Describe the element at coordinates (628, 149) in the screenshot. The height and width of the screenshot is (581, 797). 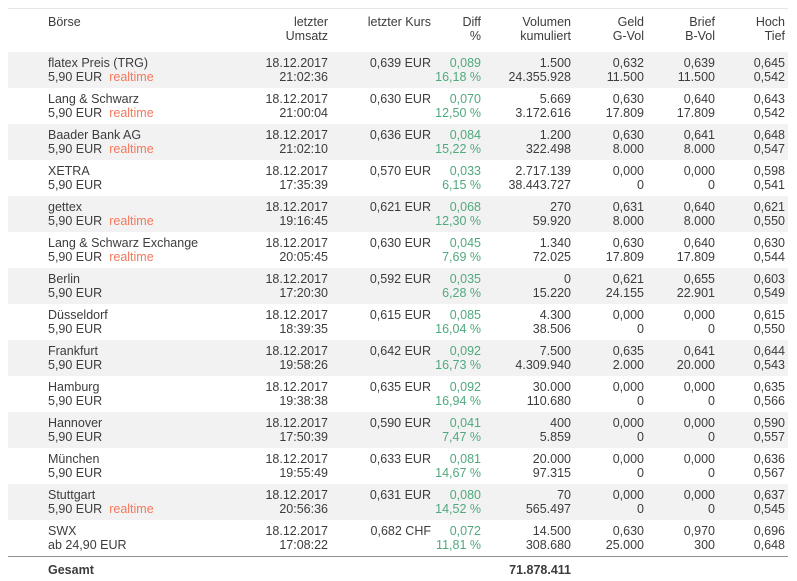
I see `bid-volume: 8.000` at that location.